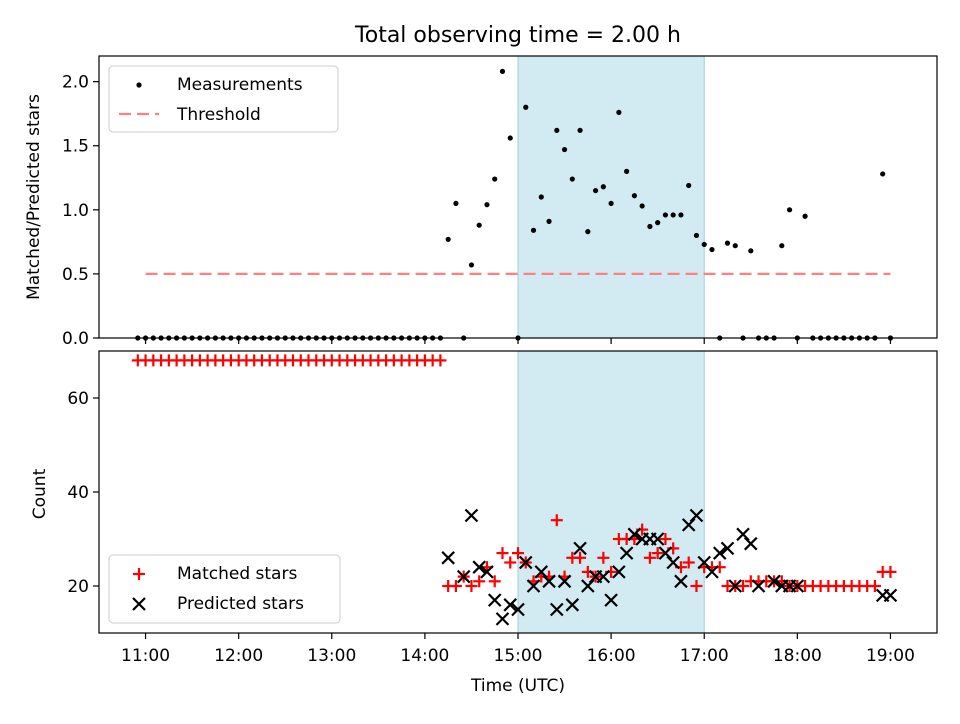  What do you see at coordinates (331, 656) in the screenshot?
I see `x-tick-label: 13:00` at bounding box center [331, 656].